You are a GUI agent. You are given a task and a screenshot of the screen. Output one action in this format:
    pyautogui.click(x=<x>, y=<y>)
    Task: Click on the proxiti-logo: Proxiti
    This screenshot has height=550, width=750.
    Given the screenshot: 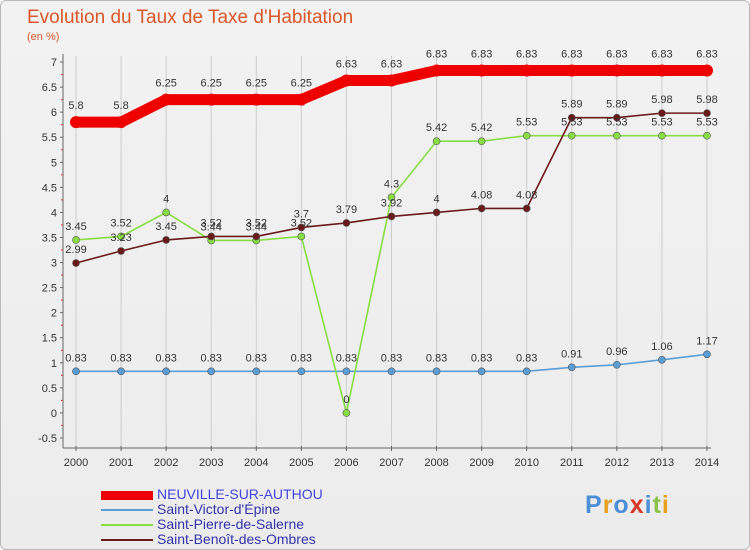 What is the action you would take?
    pyautogui.click(x=627, y=505)
    